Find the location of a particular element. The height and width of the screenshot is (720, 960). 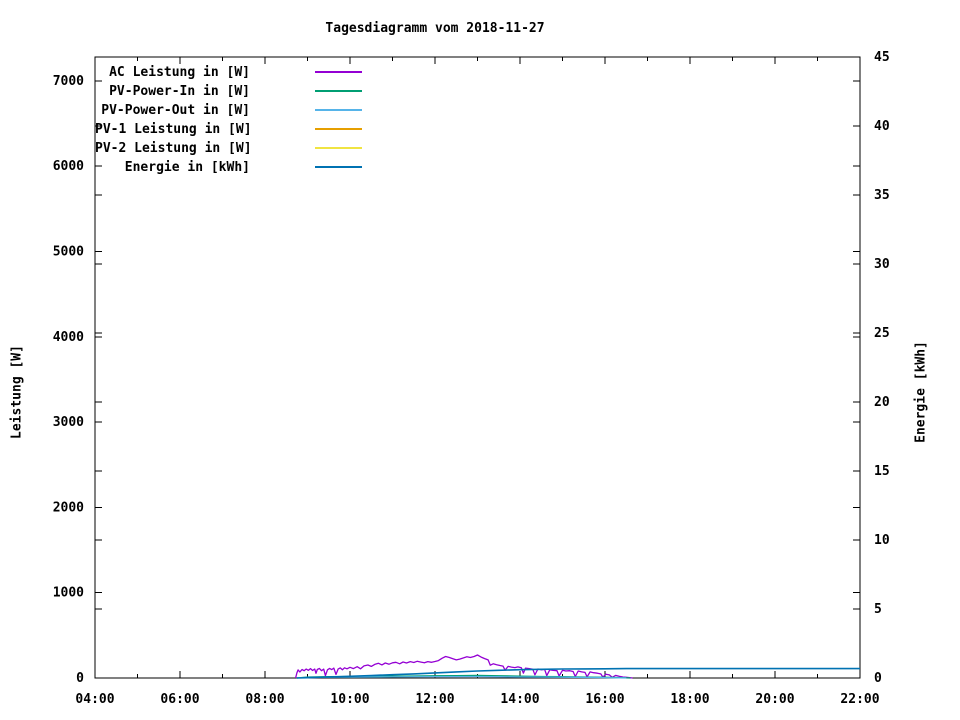

chart-title: Tagesdiagramm vom 2018-11-27 is located at coordinates (435, 28).